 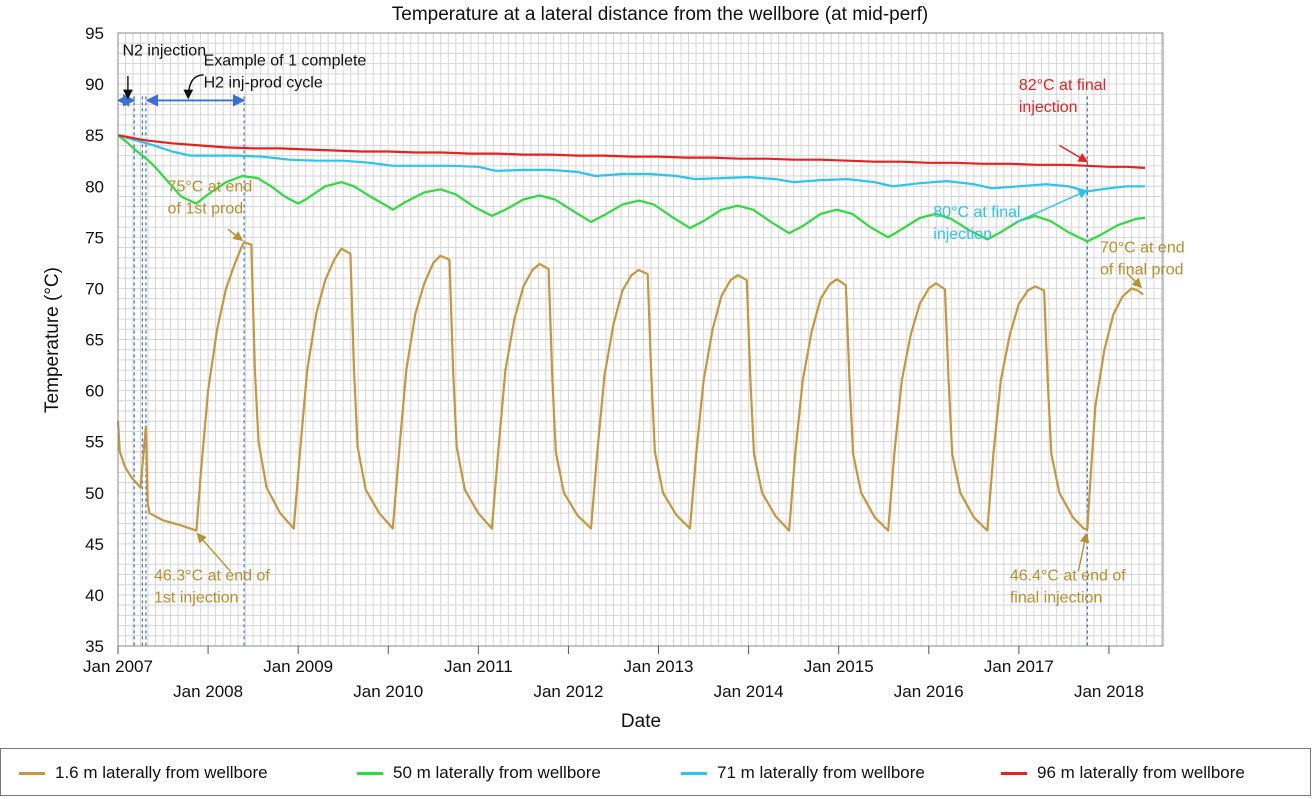 What do you see at coordinates (94, 391) in the screenshot?
I see `y-tick-label: 60` at bounding box center [94, 391].